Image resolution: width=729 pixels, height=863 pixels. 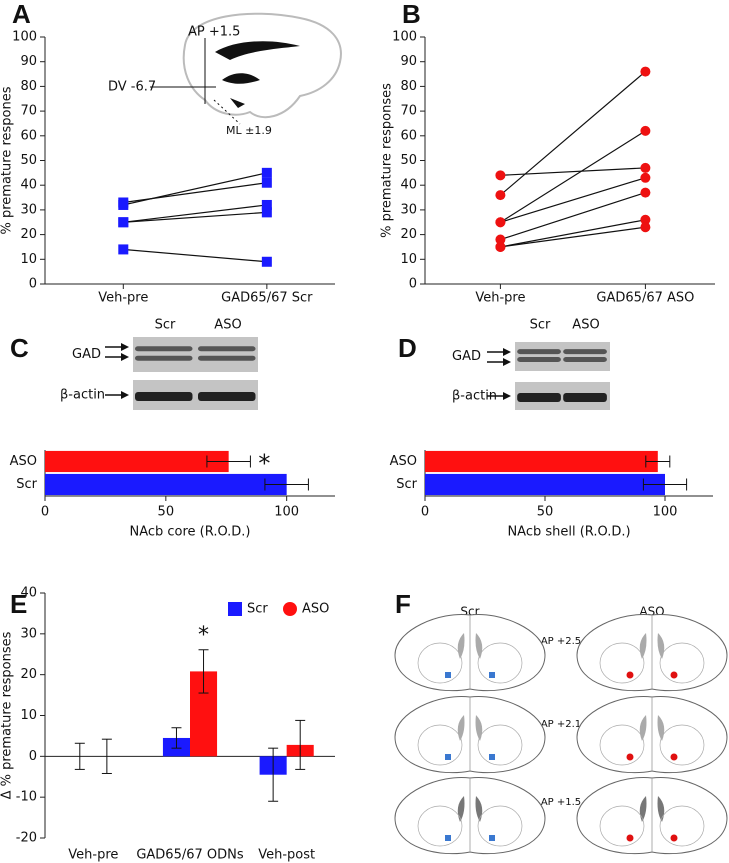 I want to click on y-tick-label: 30, so click(x=408, y=209).